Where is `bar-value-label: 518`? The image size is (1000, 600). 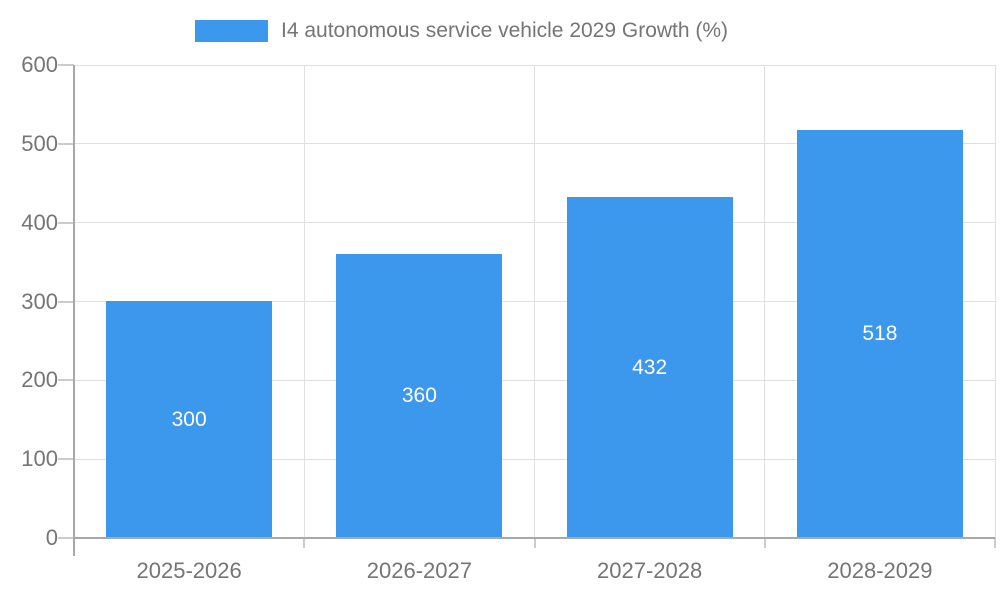 bar-value-label: 518 is located at coordinates (880, 333).